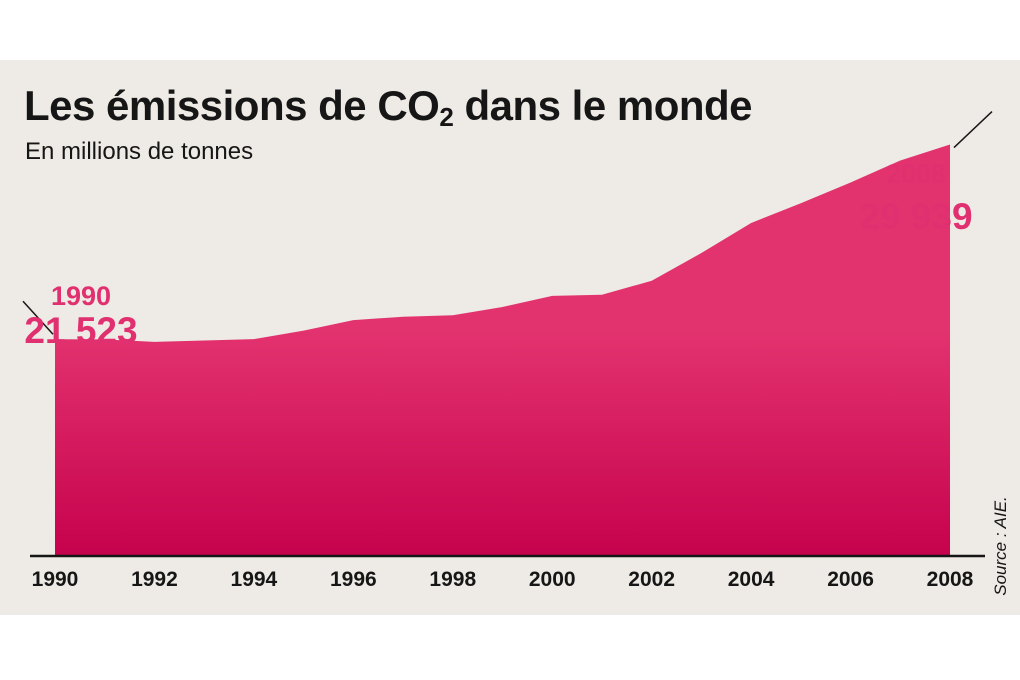 Image resolution: width=1020 pixels, height=680 pixels. I want to click on annotation-year-2008: 2008, so click(916, 174).